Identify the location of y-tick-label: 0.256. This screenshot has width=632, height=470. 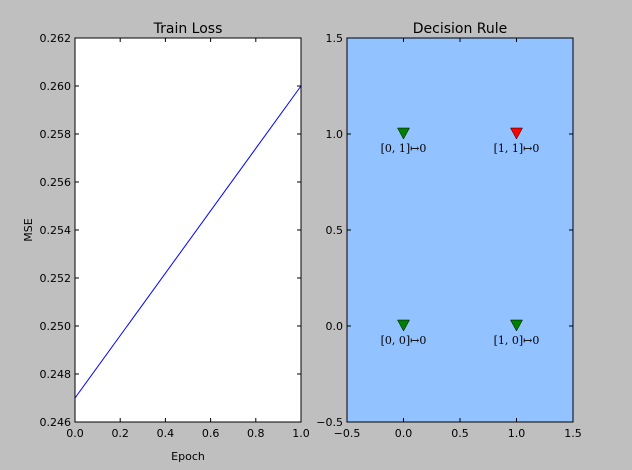
(56, 182).